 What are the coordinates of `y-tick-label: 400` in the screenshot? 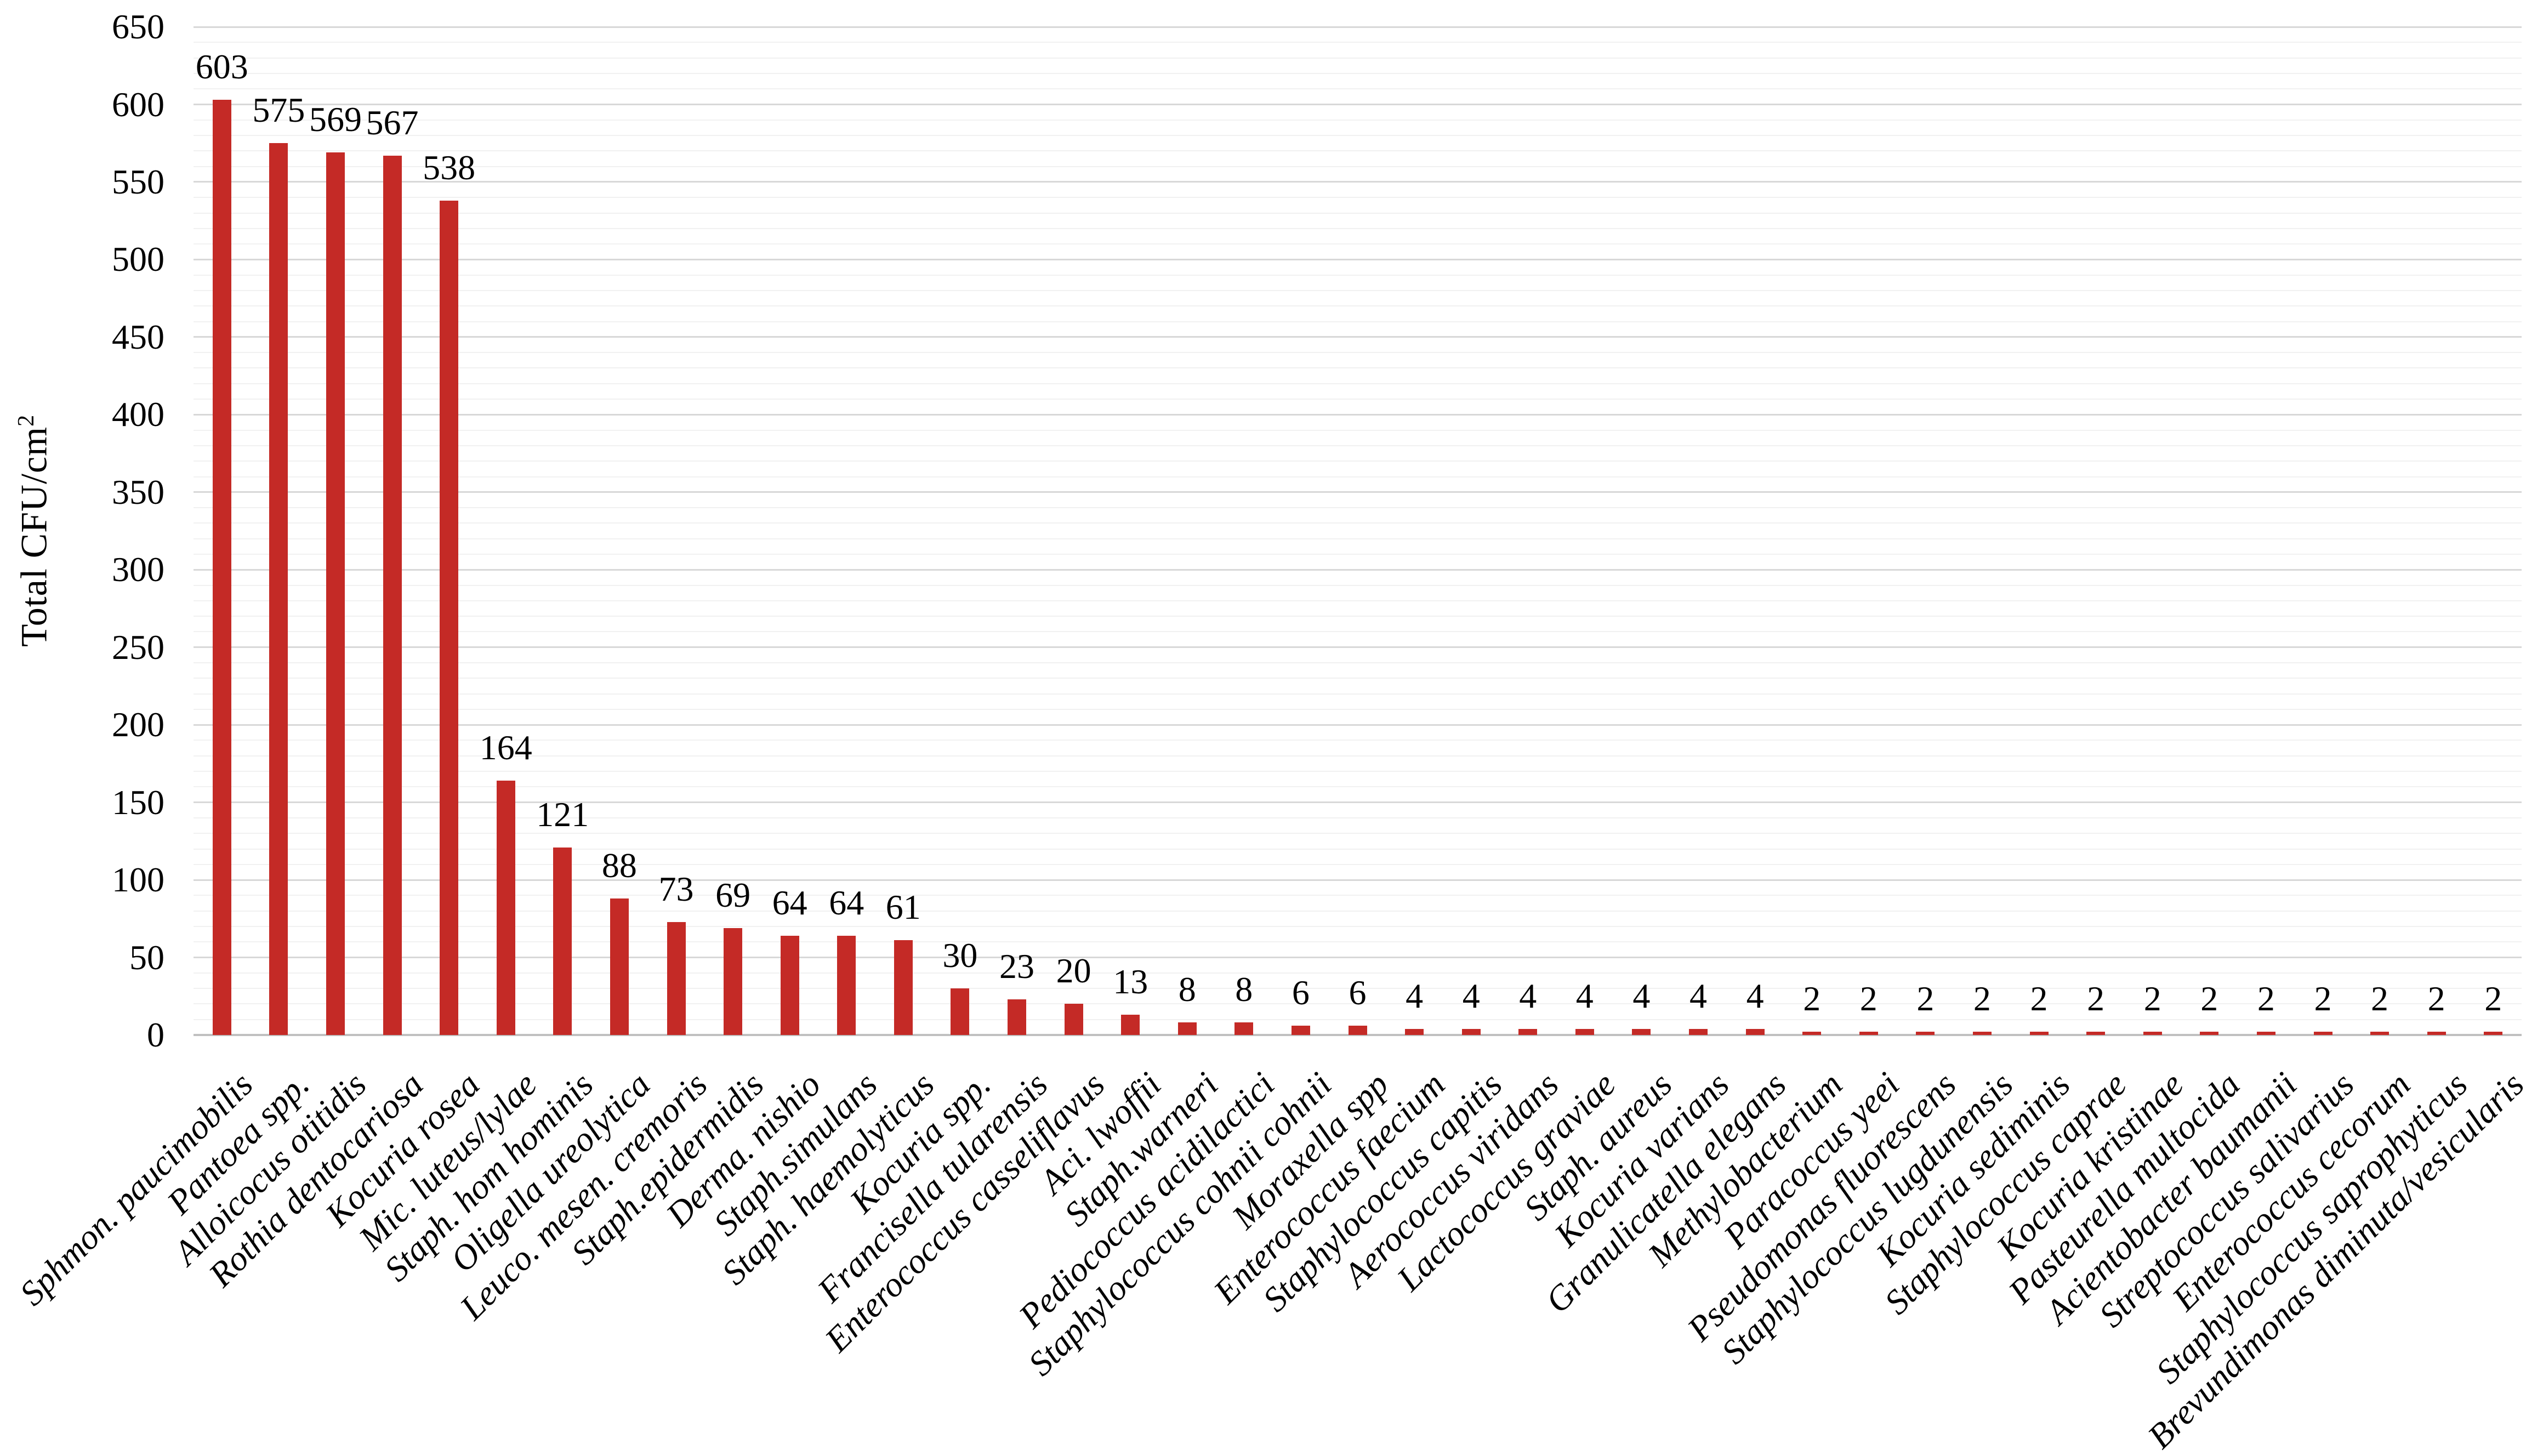 It's located at (138, 414).